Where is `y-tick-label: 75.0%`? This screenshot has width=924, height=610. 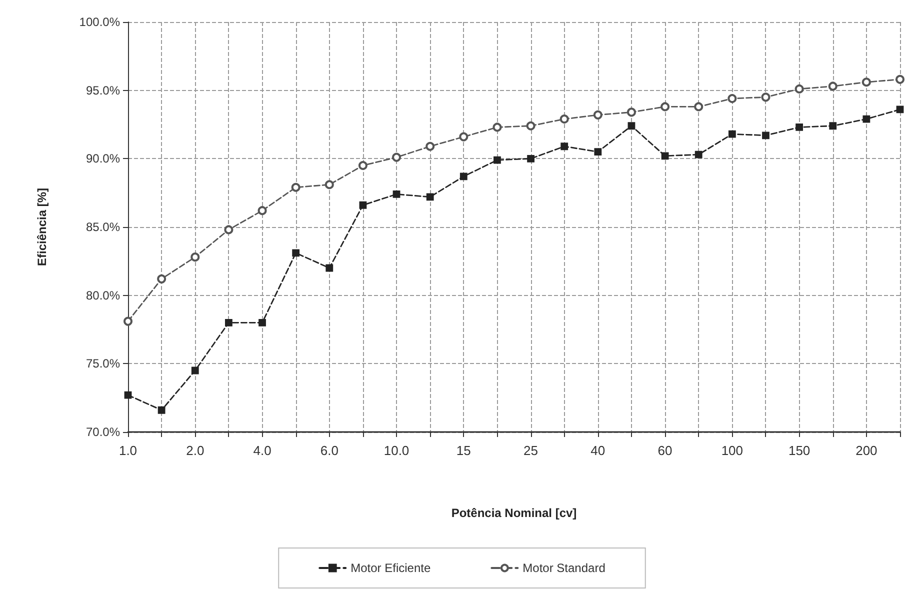
y-tick-label: 75.0% is located at coordinates (103, 363).